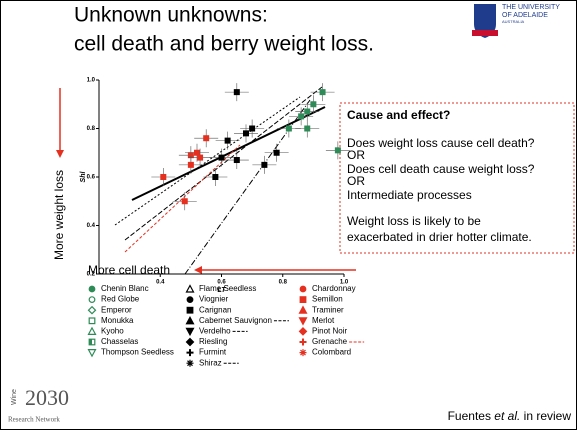 This screenshot has width=577, height=435. I want to click on logo-text: AUSTRALIA, so click(513, 21).